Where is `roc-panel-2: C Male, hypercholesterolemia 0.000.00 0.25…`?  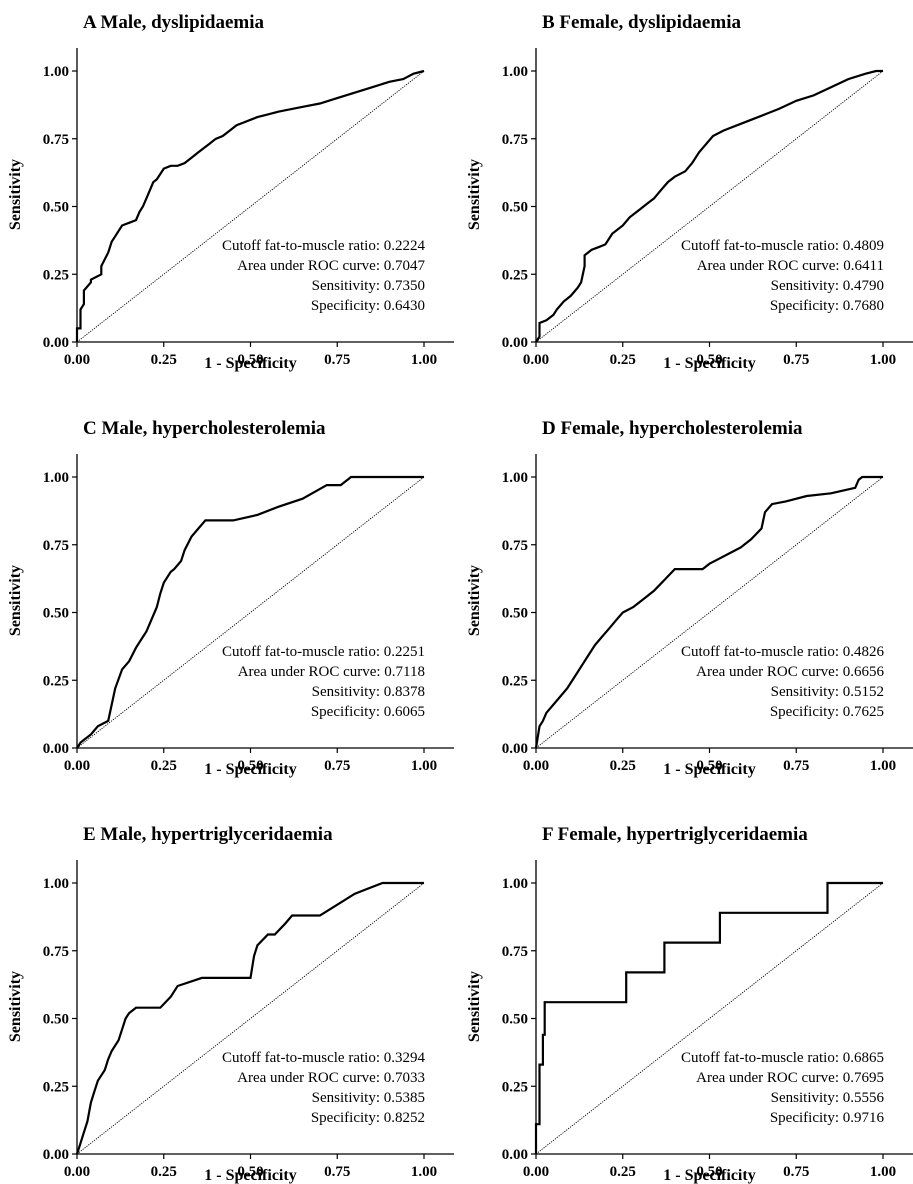
roc-panel-2: C Male, hypercholesterolemia 0.000.00 0.25… is located at coordinates (230, 598).